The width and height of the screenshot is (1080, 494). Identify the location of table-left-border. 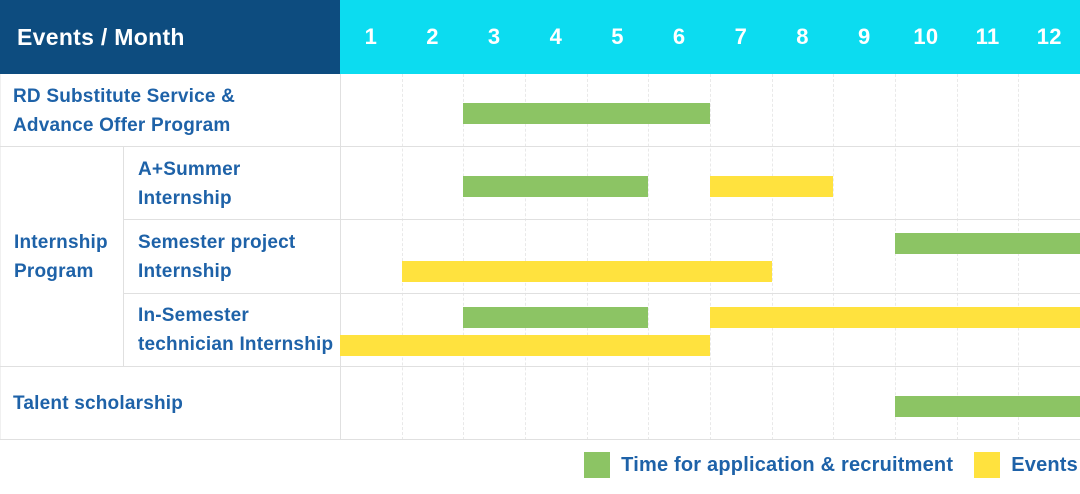
(0, 257).